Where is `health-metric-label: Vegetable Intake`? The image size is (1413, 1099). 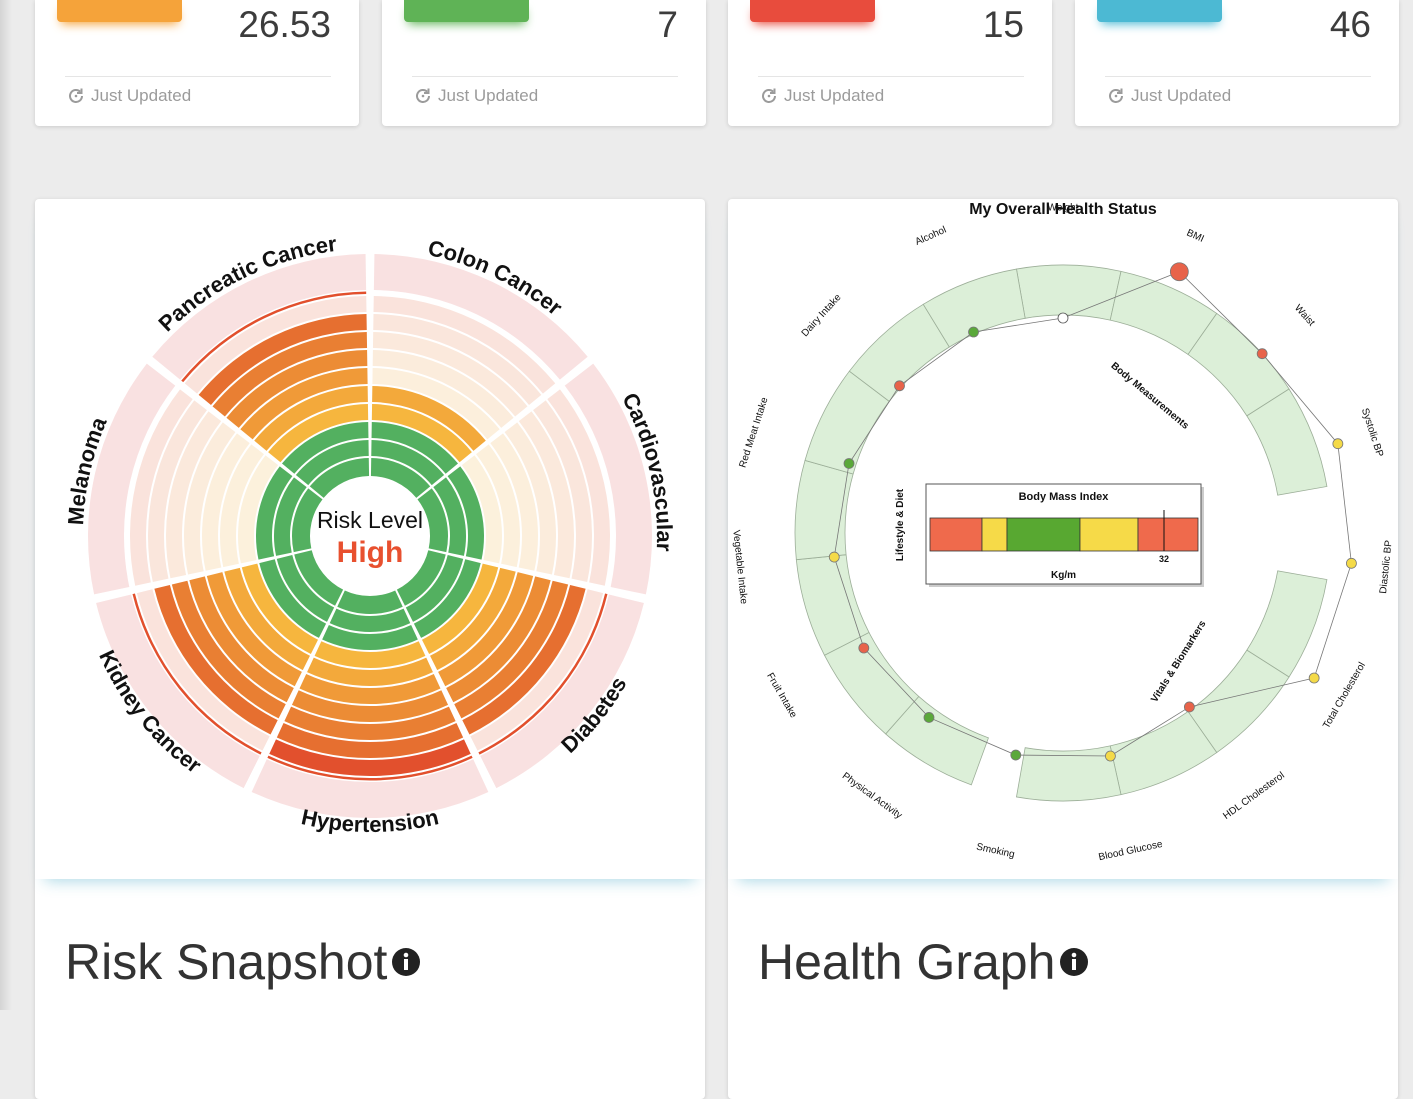
health-metric-label: Vegetable Intake is located at coordinates (739, 567).